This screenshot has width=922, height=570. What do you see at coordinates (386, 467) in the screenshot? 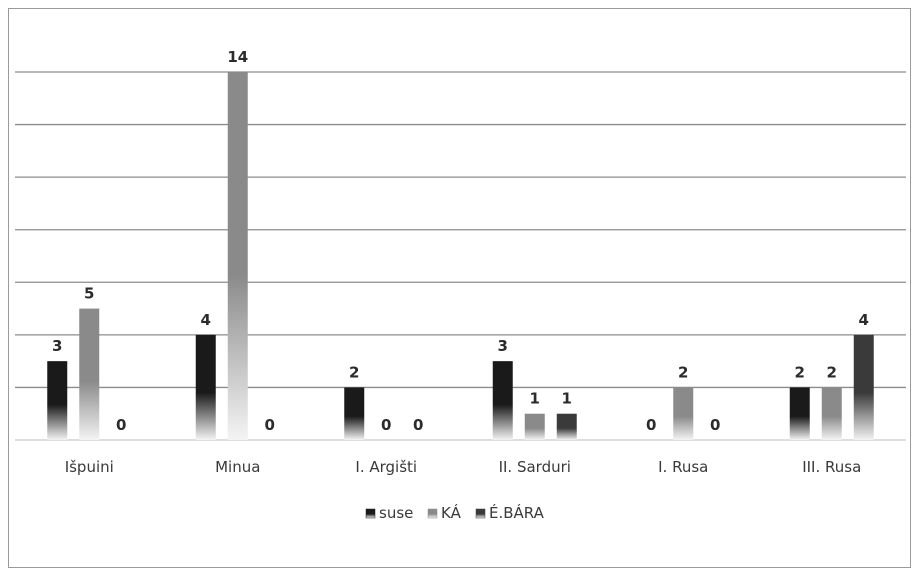
I see `x-tick-label: I. Argišti` at bounding box center [386, 467].